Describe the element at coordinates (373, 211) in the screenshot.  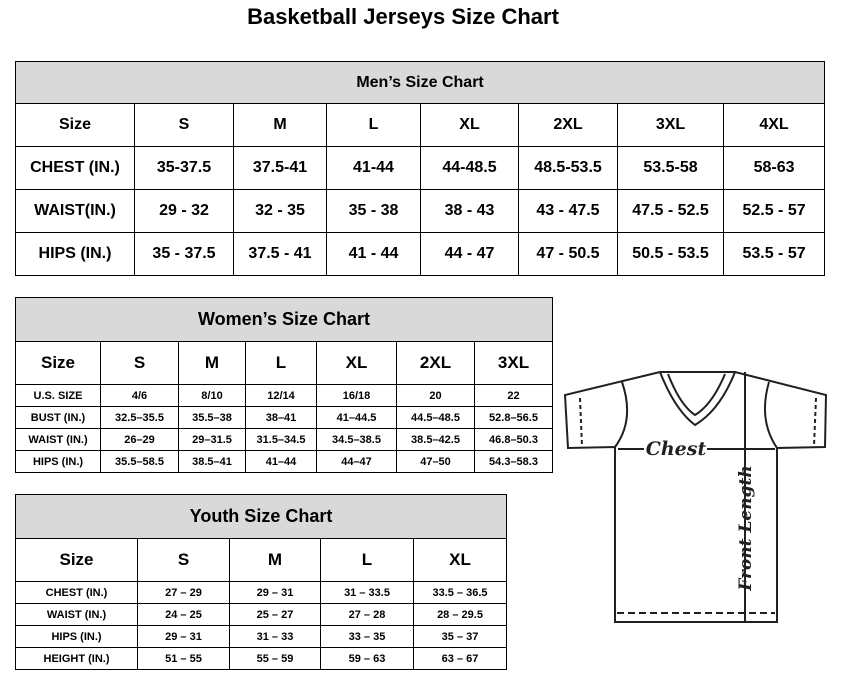
I see `table-cell: 35 - 38` at that location.